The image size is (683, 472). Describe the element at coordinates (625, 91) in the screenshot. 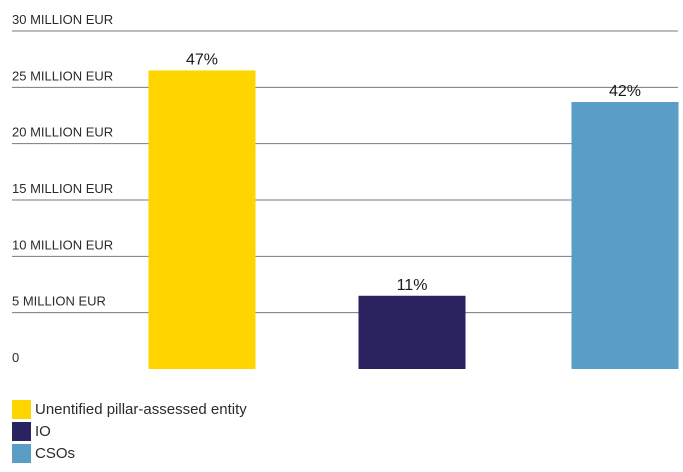

I see `data-label: 42%` at that location.